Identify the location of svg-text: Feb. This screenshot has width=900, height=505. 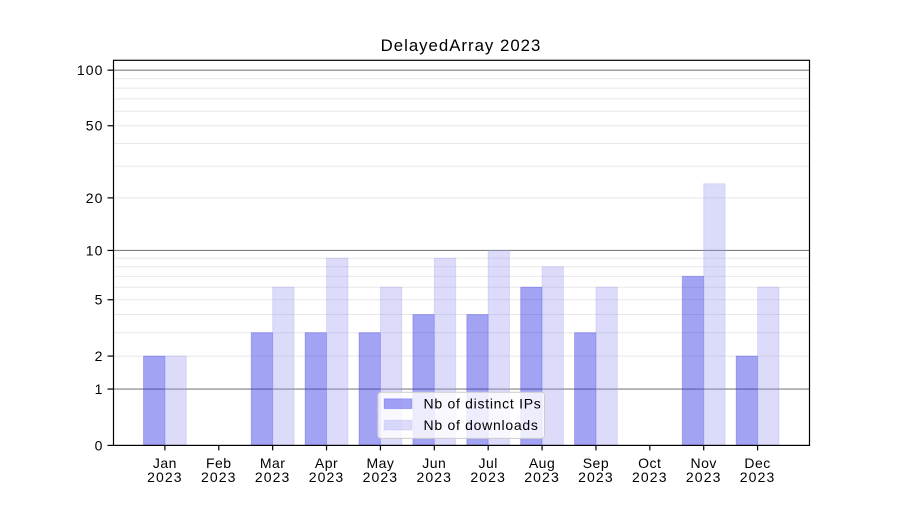
(219, 463).